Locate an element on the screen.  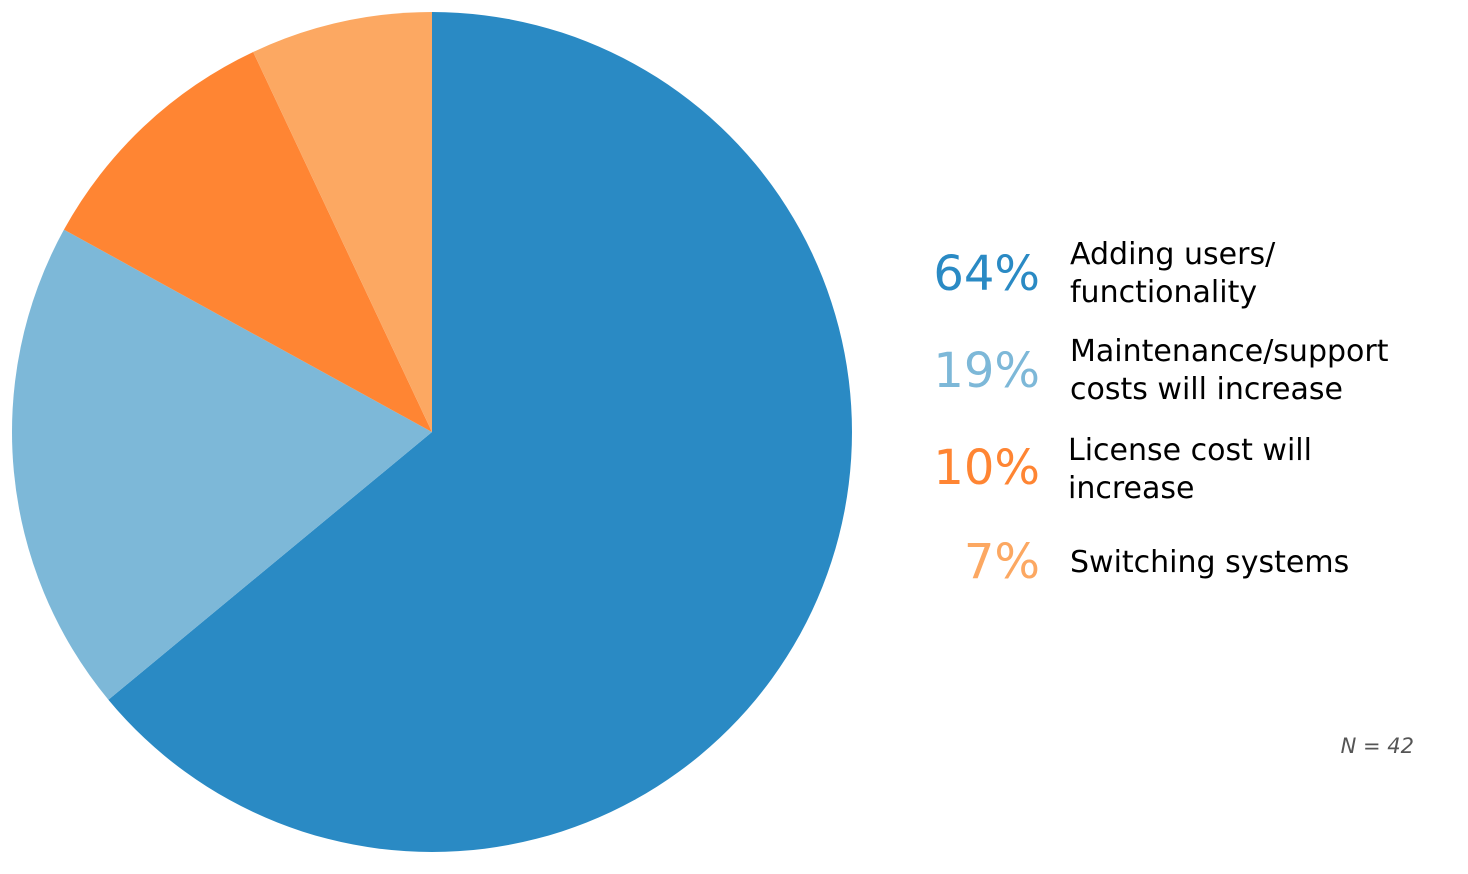
legend-label: Adding users/ functionality is located at coordinates (1173, 273).